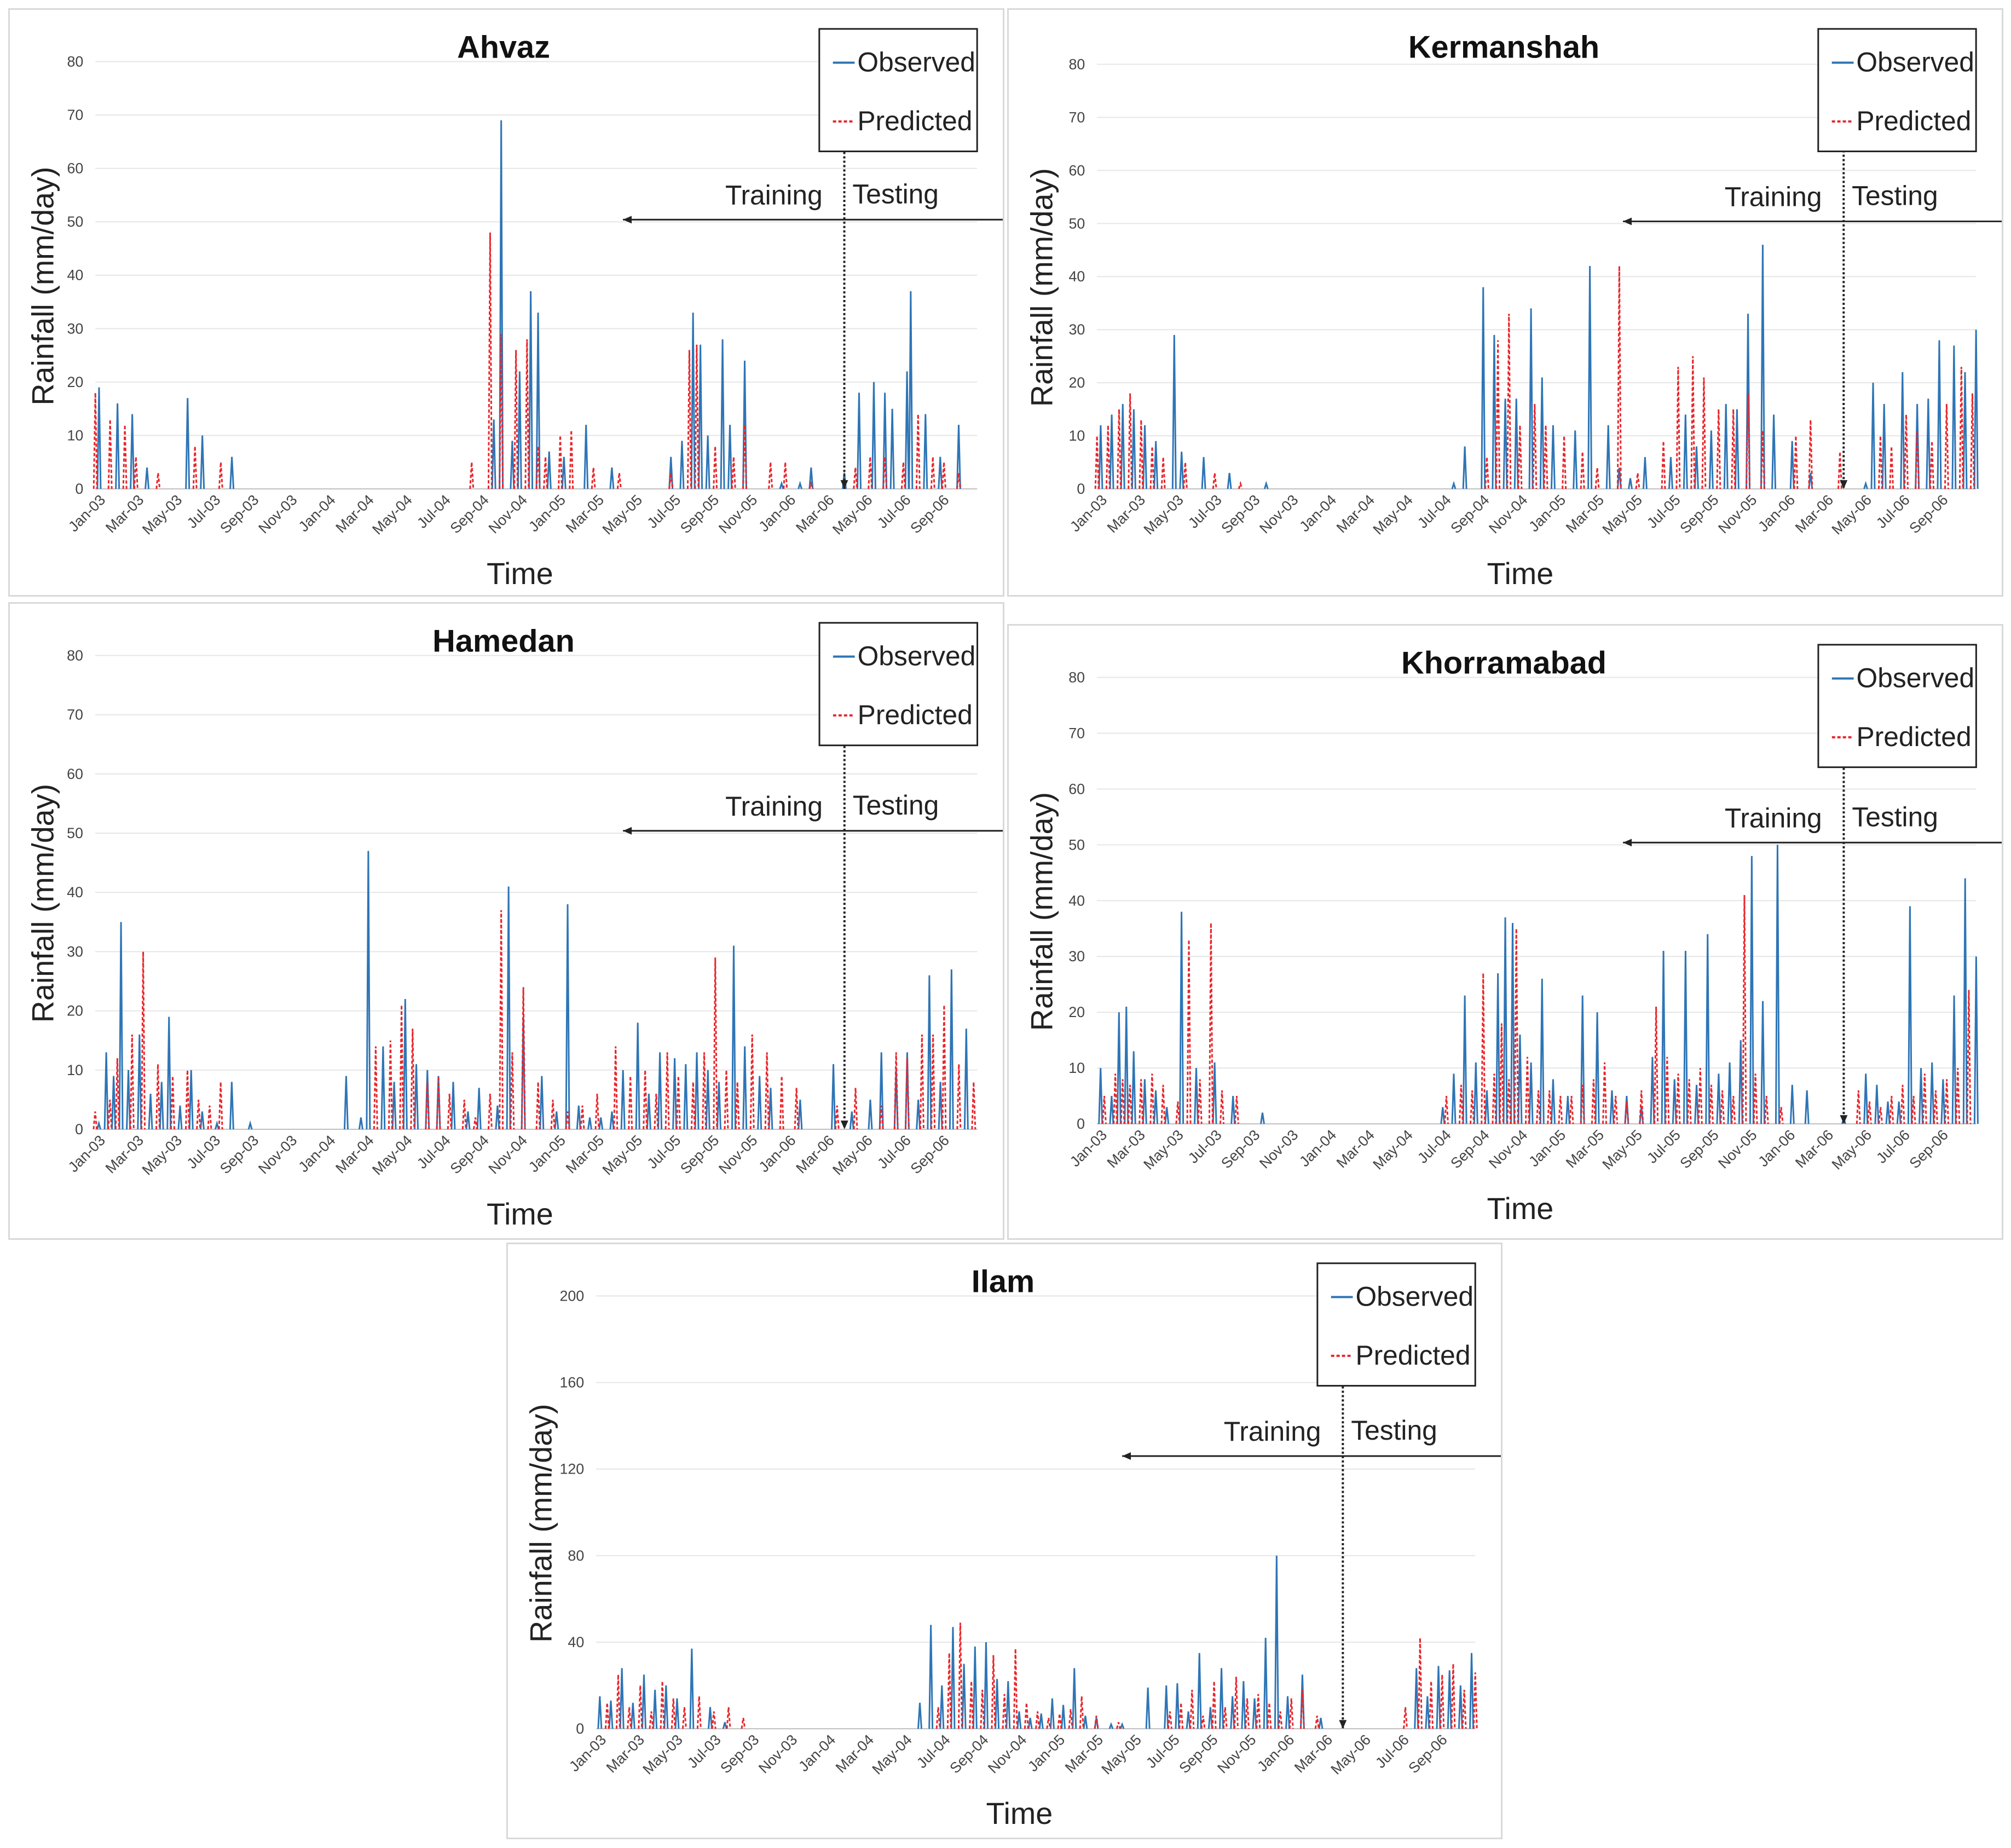 The image size is (2011, 1848). Describe the element at coordinates (1504, 664) in the screenshot. I see `khorramabad-chart-title: Khorramabad` at that location.